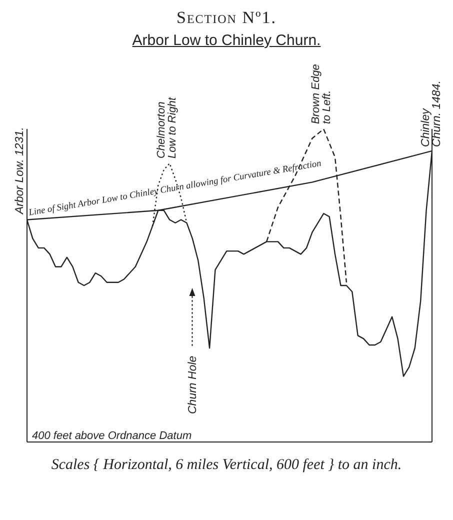 The width and height of the screenshot is (453, 520). I want to click on annotation: Chinley Churn. 1484., so click(431, 113).